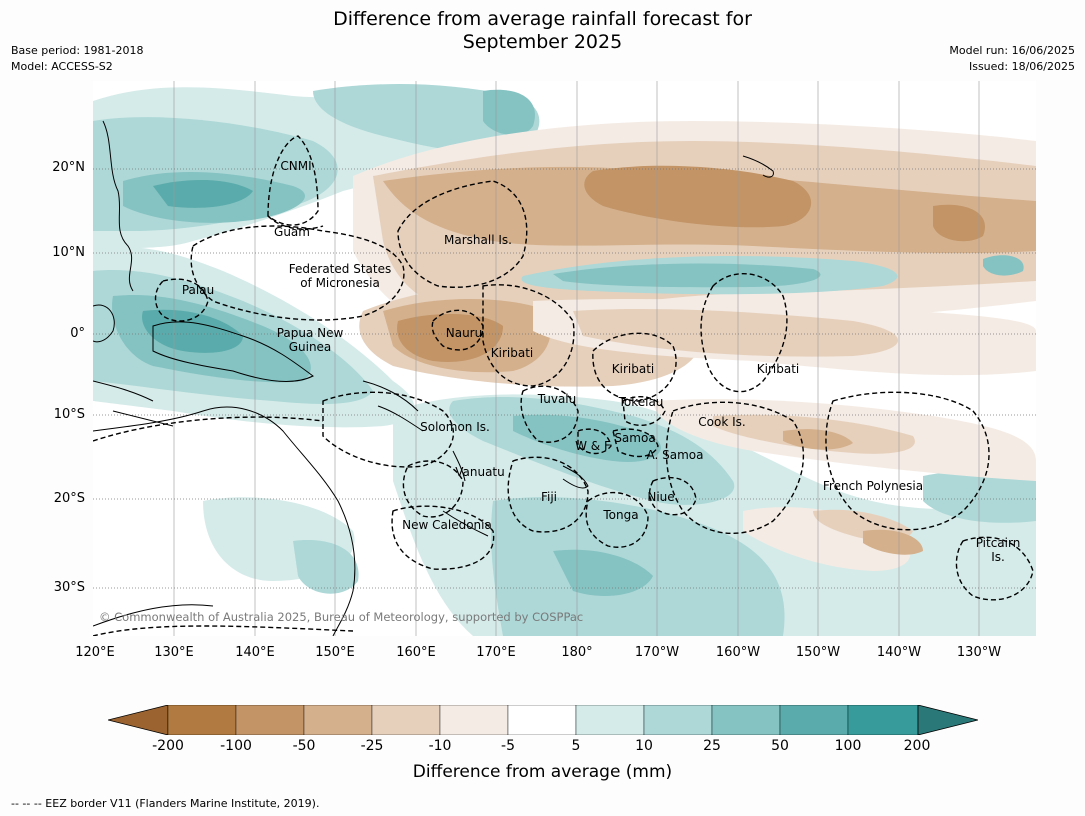  I want to click on label-tonga: Tonga, so click(620, 515).